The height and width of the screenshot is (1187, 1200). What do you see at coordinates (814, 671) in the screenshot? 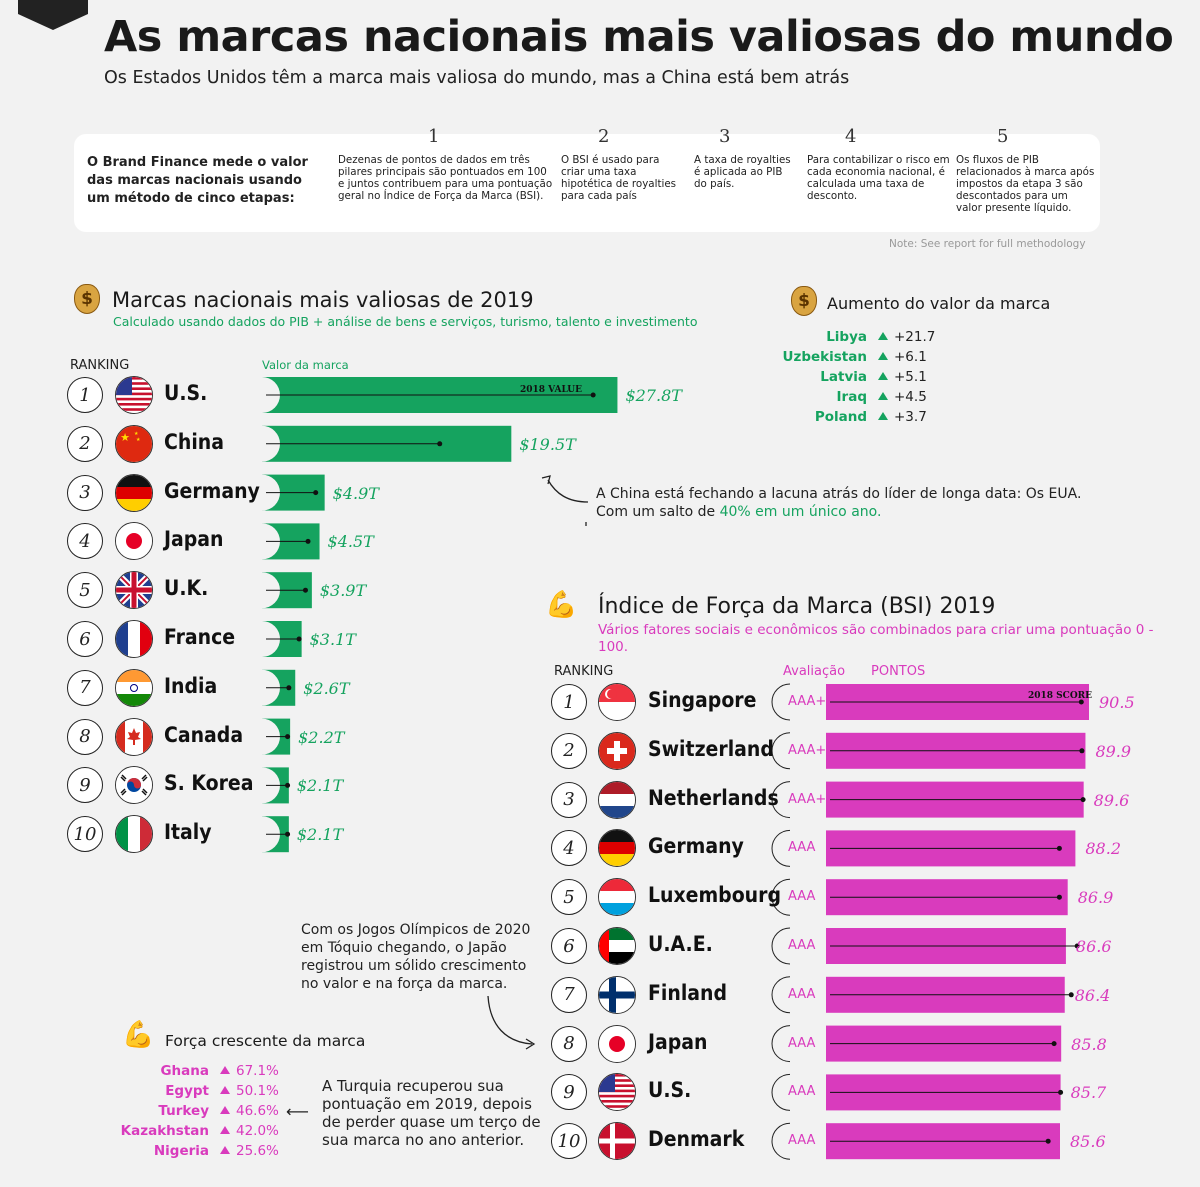
I see `bsi-rating-label: Avaliação` at bounding box center [814, 671].